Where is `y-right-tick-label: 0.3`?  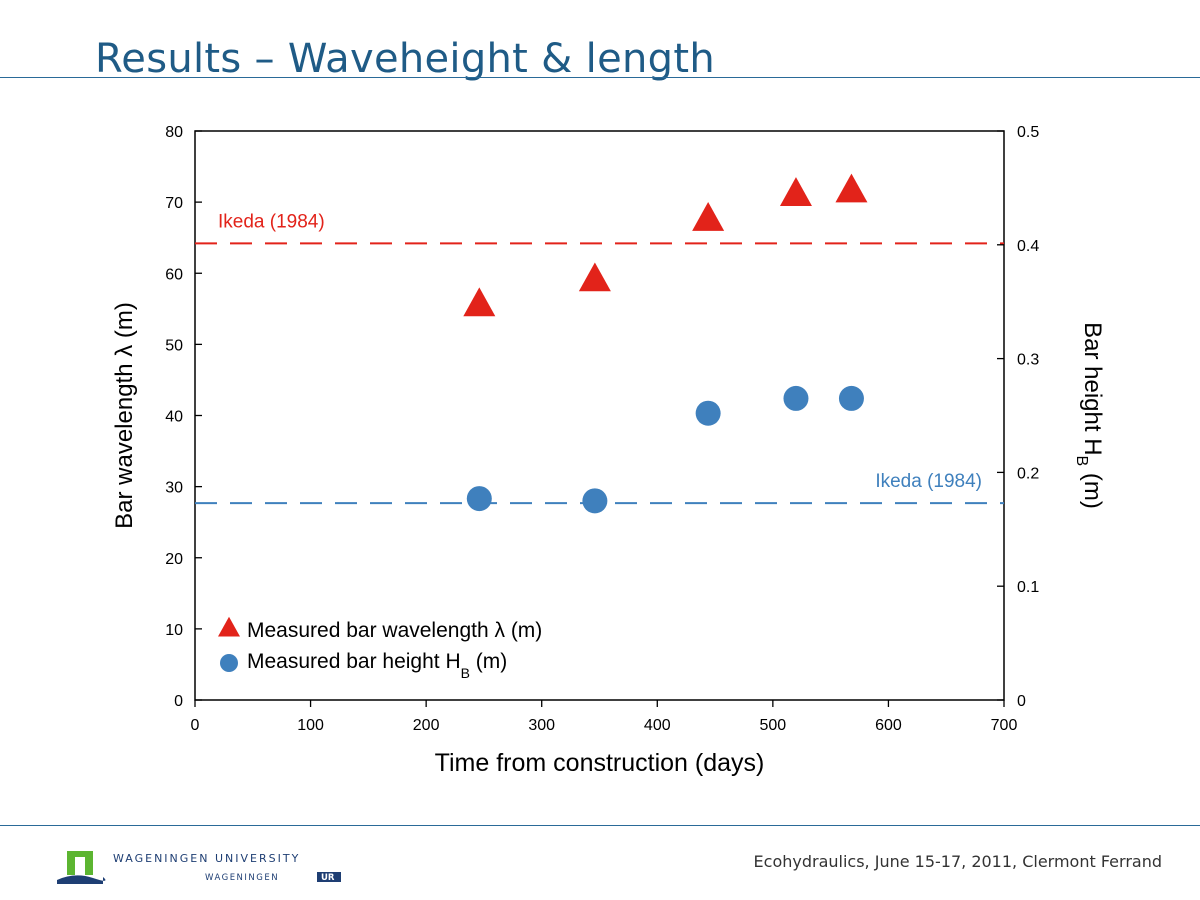
y-right-tick-label: 0.3 is located at coordinates (1028, 360).